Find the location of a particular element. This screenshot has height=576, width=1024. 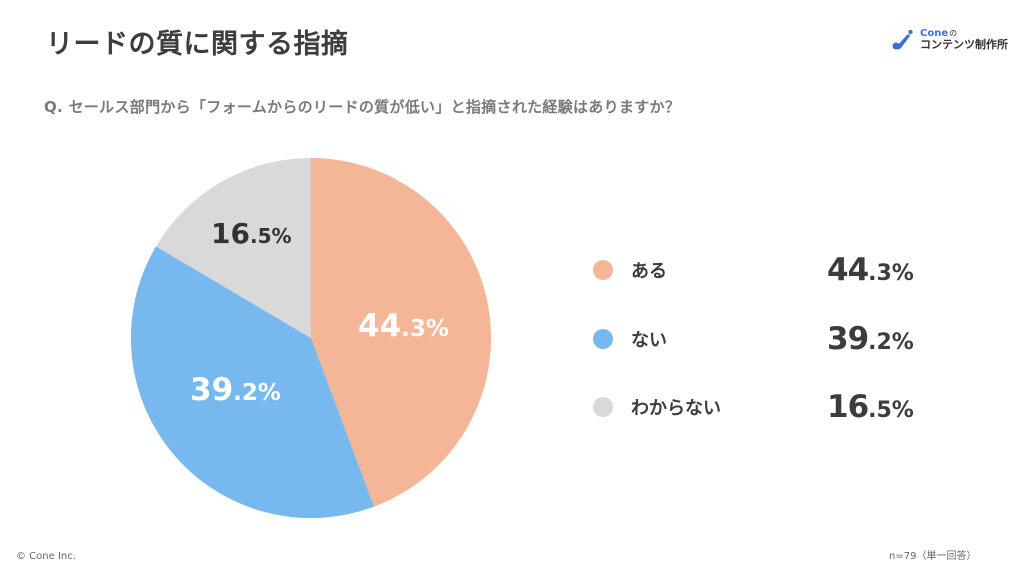

legend-item-aru: ある 44.3% is located at coordinates (773, 270).